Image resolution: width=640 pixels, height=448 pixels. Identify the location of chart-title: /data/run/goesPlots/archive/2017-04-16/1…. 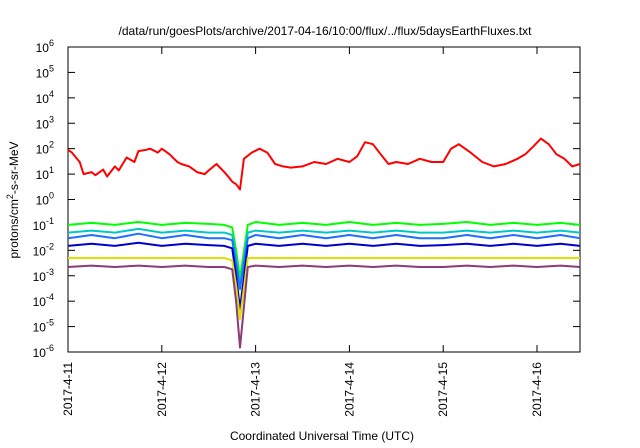
(326, 31).